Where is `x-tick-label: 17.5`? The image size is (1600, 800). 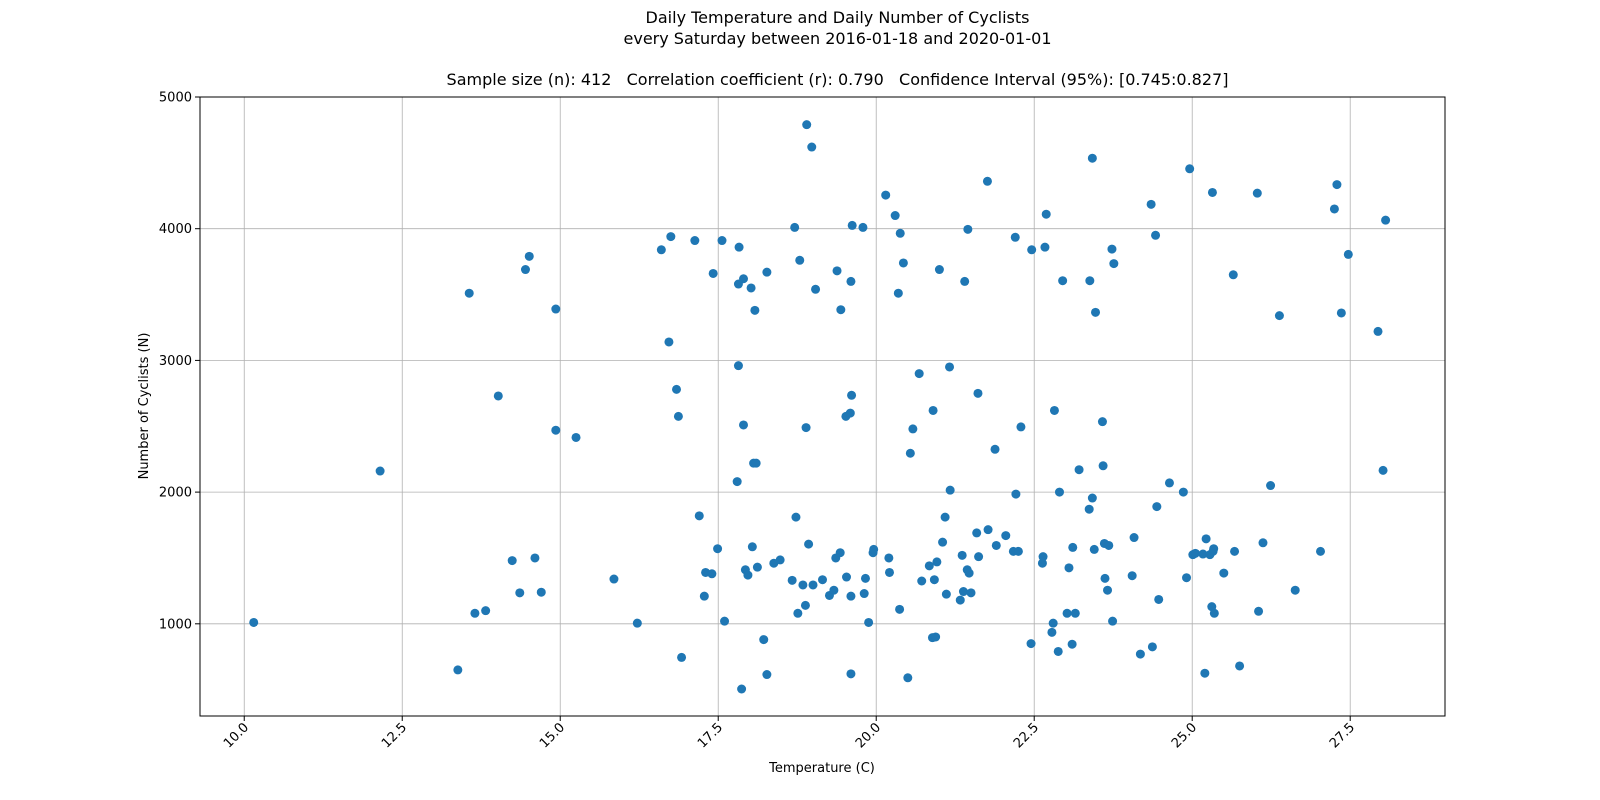 x-tick-label: 17.5 is located at coordinates (710, 735).